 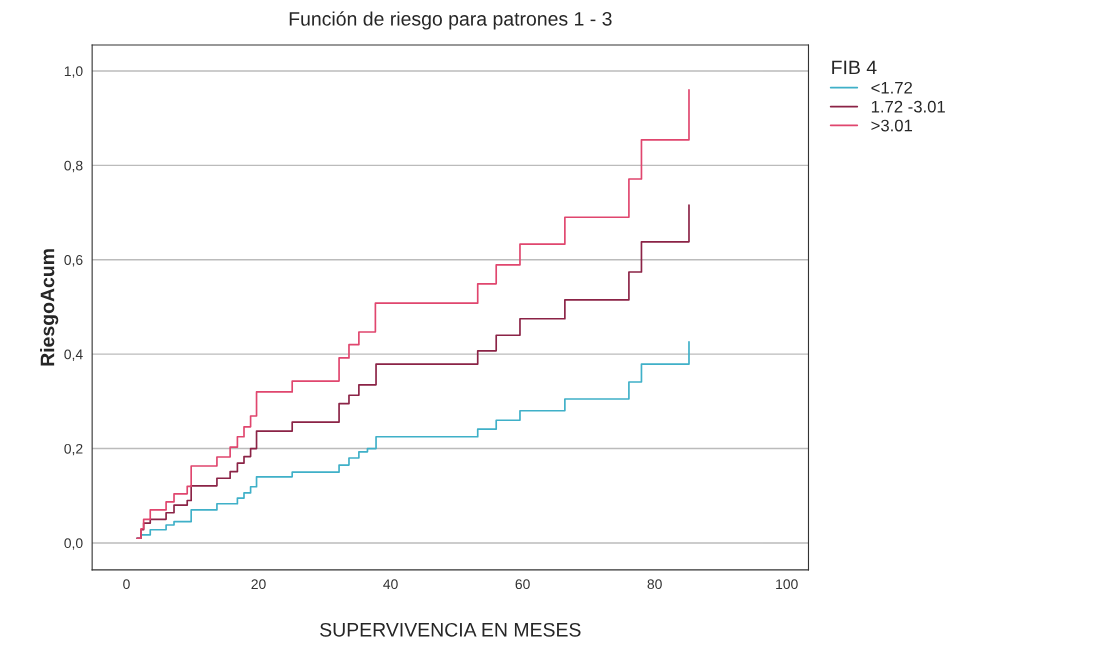 What do you see at coordinates (73, 166) in the screenshot?
I see `y-tick-label: 0,8` at bounding box center [73, 166].